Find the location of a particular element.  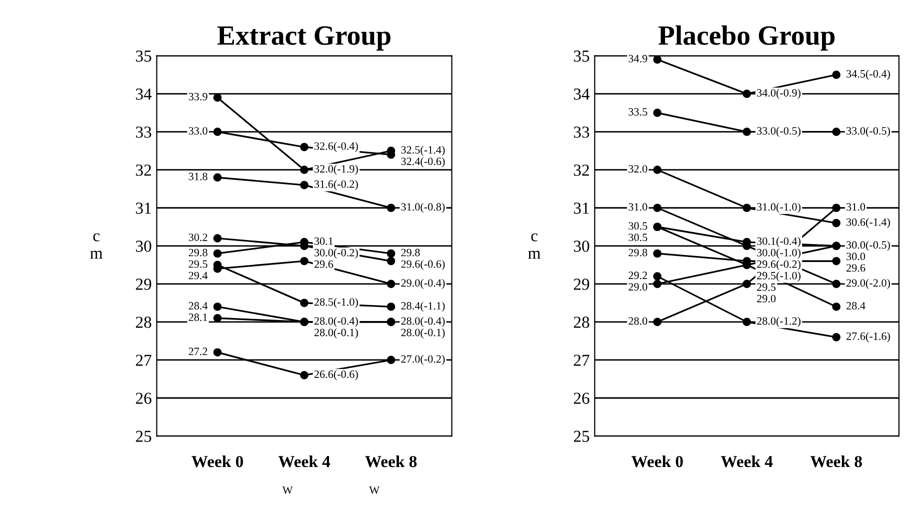

data-label: 29.4 is located at coordinates (198, 276).